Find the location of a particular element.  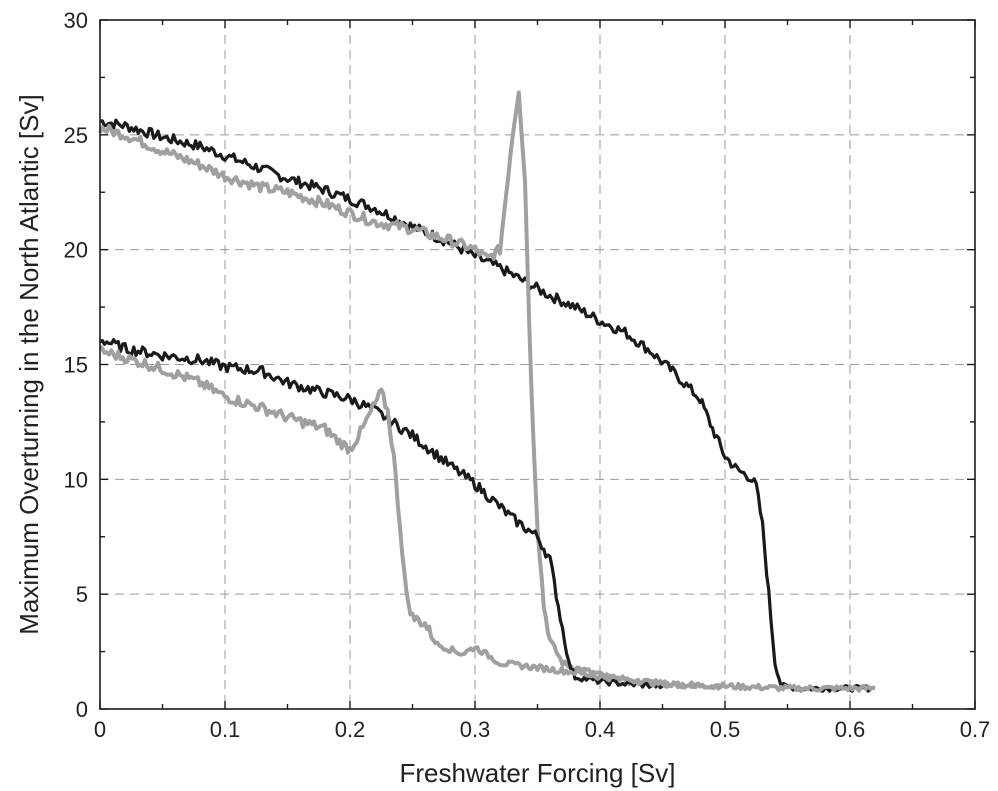

x-tick-label: 0.1 is located at coordinates (225, 729).